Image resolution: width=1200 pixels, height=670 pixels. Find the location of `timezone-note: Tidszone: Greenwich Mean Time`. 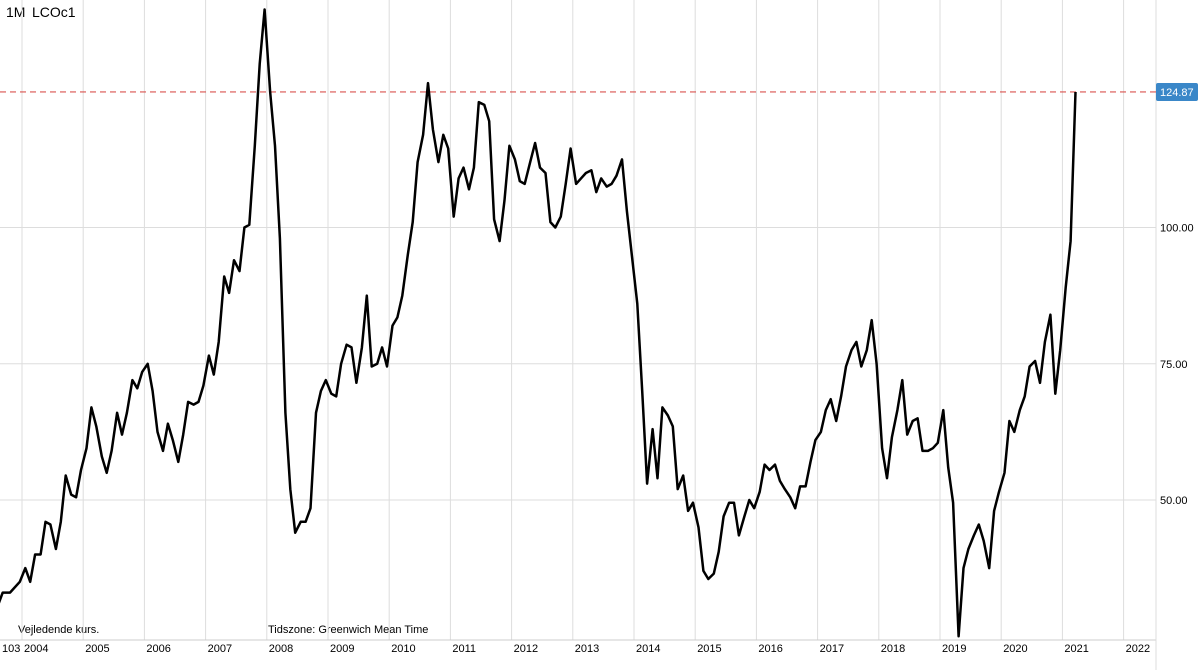

timezone-note: Tidszone: Greenwich Mean Time is located at coordinates (348, 630).